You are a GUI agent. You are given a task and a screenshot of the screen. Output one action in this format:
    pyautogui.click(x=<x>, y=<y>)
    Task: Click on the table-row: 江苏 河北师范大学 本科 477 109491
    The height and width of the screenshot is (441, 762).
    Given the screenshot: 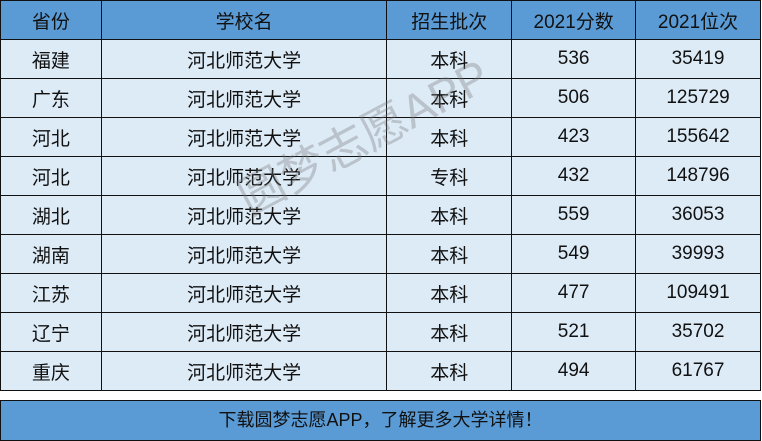 What is the action you would take?
    pyautogui.click(x=380, y=293)
    